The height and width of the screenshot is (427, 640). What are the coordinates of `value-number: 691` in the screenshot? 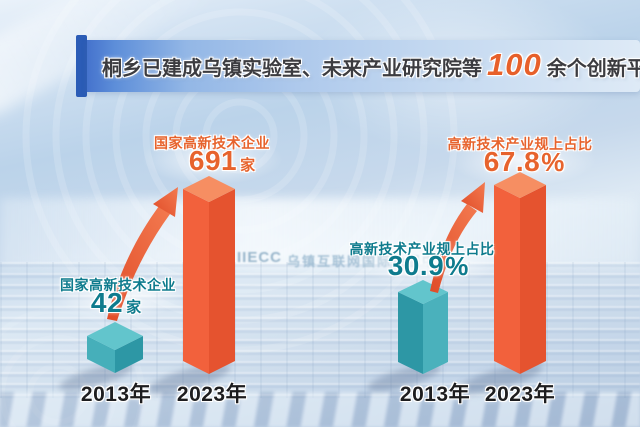 It's located at (213, 160).